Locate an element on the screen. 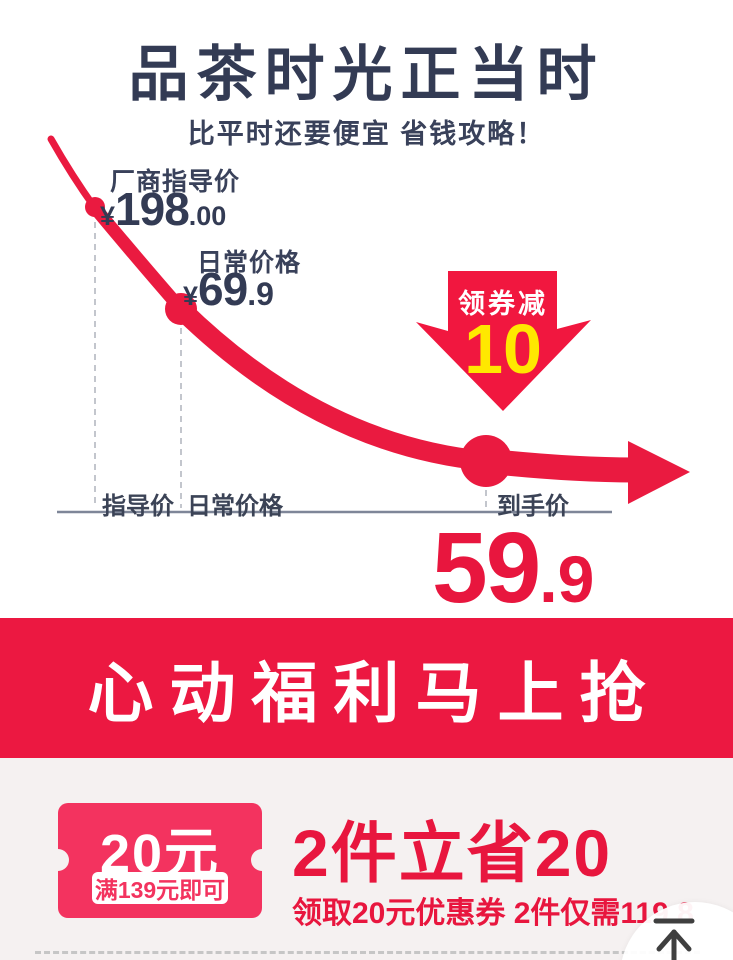  badge-amount: 10 is located at coordinates (503, 349).